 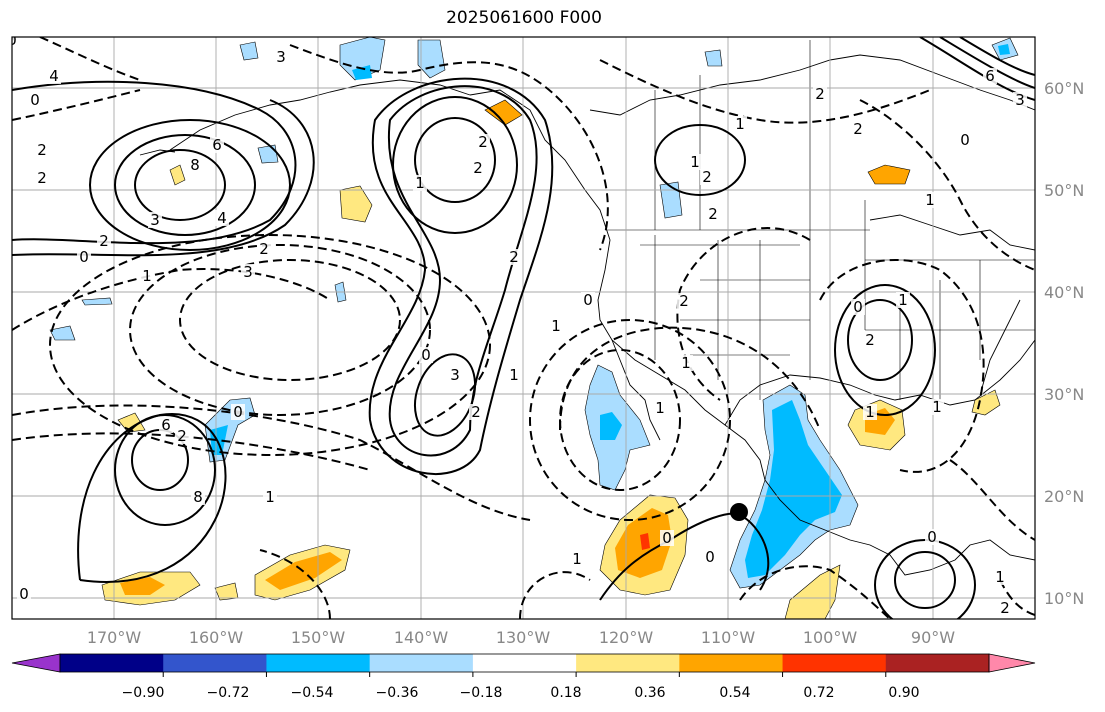 What do you see at coordinates (114, 637) in the screenshot?
I see `lon-tick-170w: 170°W` at bounding box center [114, 637].